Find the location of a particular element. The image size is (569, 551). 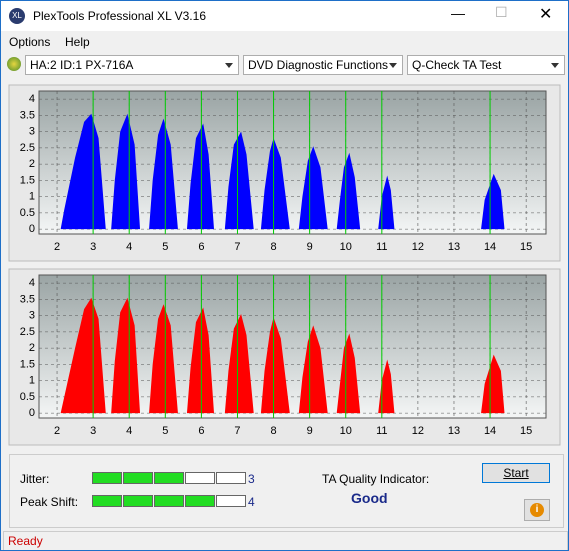

jitter-value: 3 is located at coordinates (251, 479).